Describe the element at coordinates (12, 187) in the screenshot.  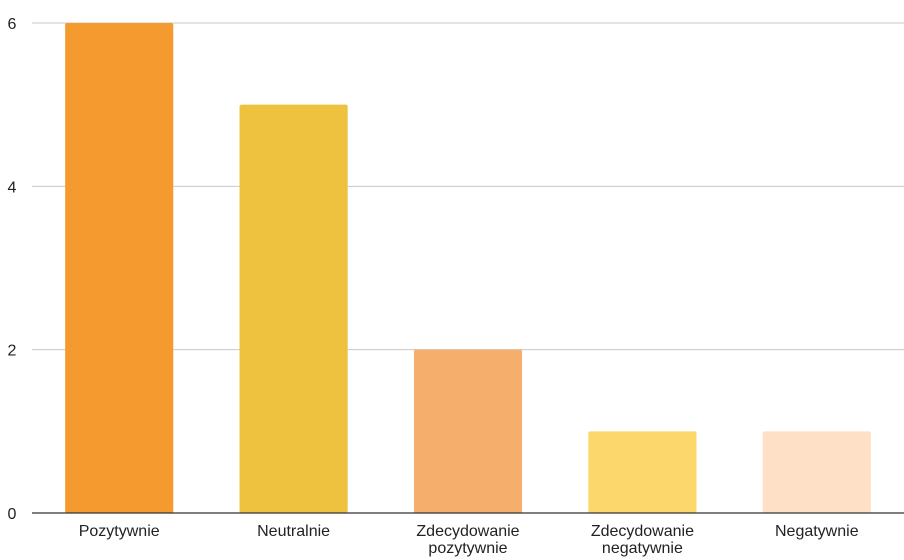
I see `y-tick-label: 4` at that location.